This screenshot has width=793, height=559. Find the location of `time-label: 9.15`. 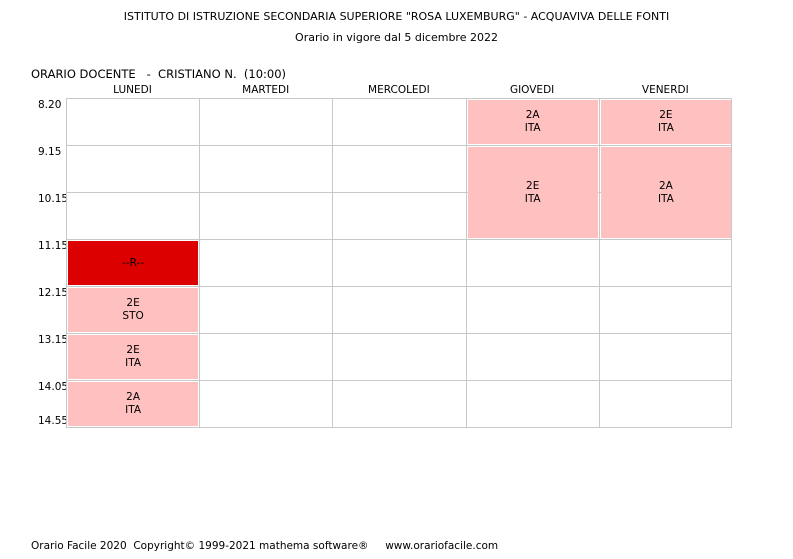

time-label: 9.15 is located at coordinates (50, 152).